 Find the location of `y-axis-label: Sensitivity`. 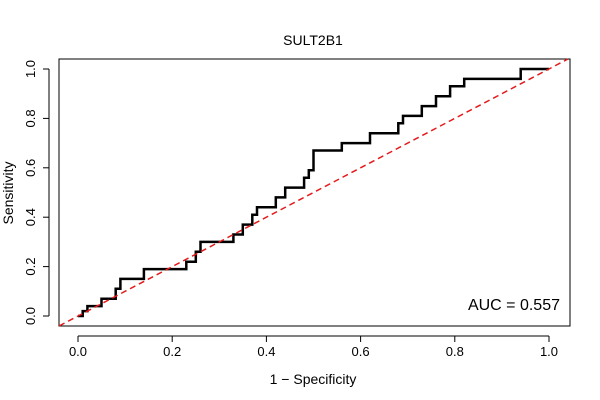

y-axis-label: Sensitivity is located at coordinates (8, 192).